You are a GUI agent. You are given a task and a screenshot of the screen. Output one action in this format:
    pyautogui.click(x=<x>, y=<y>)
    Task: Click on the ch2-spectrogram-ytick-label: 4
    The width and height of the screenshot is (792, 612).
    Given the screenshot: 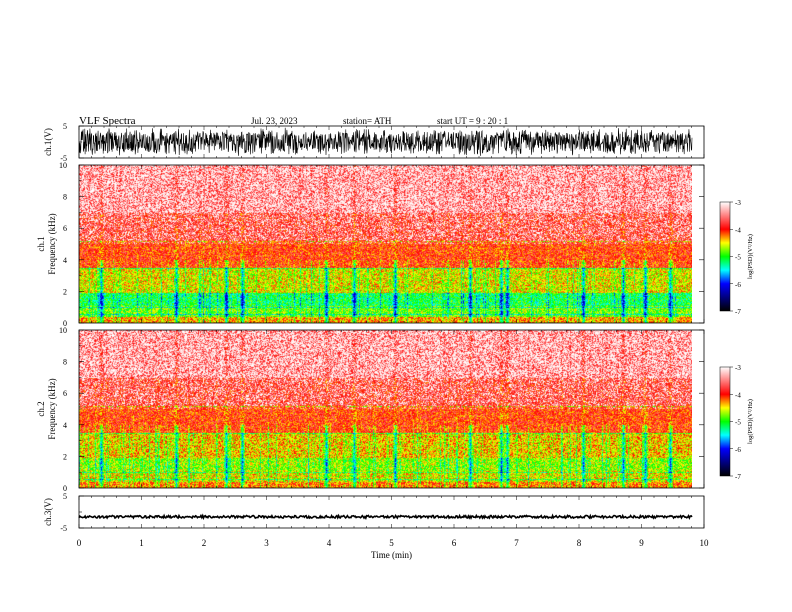 What is the action you would take?
    pyautogui.click(x=65, y=425)
    